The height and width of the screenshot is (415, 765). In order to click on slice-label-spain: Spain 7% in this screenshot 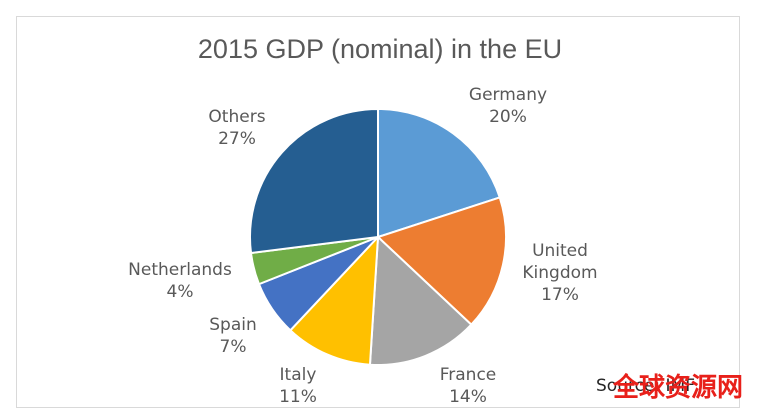, I will do `click(233, 336)`.